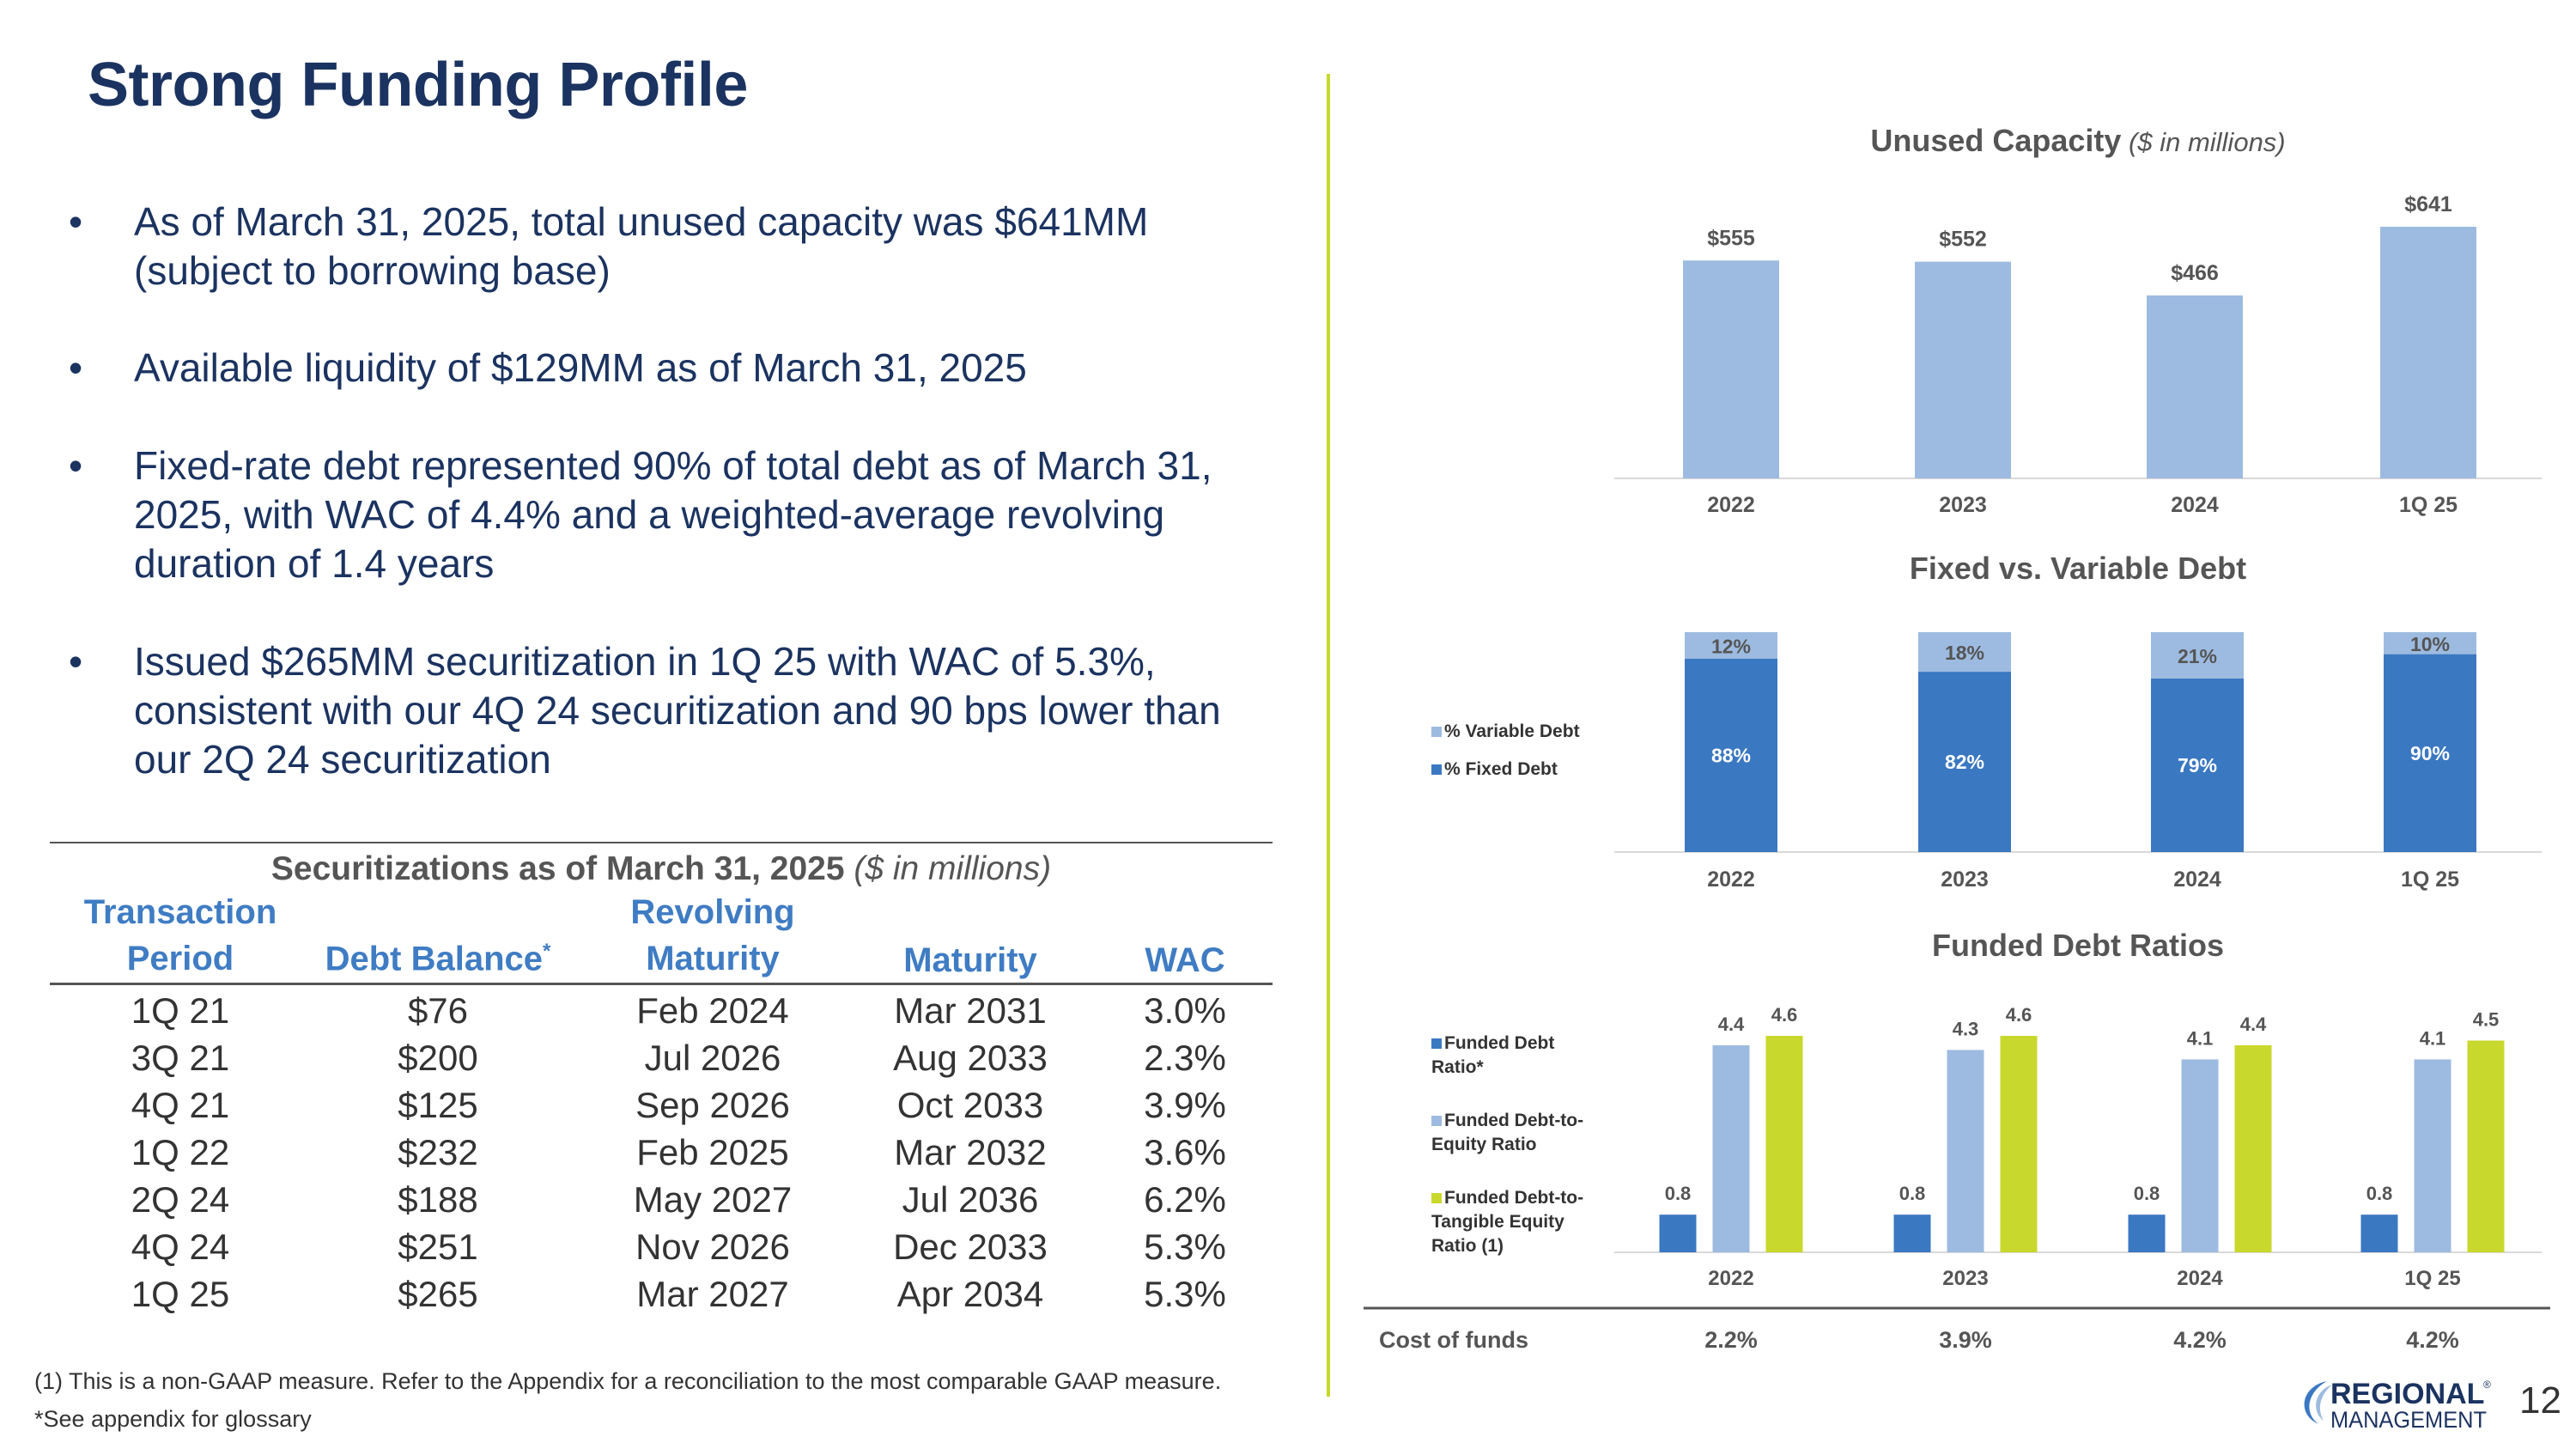  I want to click on header-maturity: Maturity, so click(970, 960).